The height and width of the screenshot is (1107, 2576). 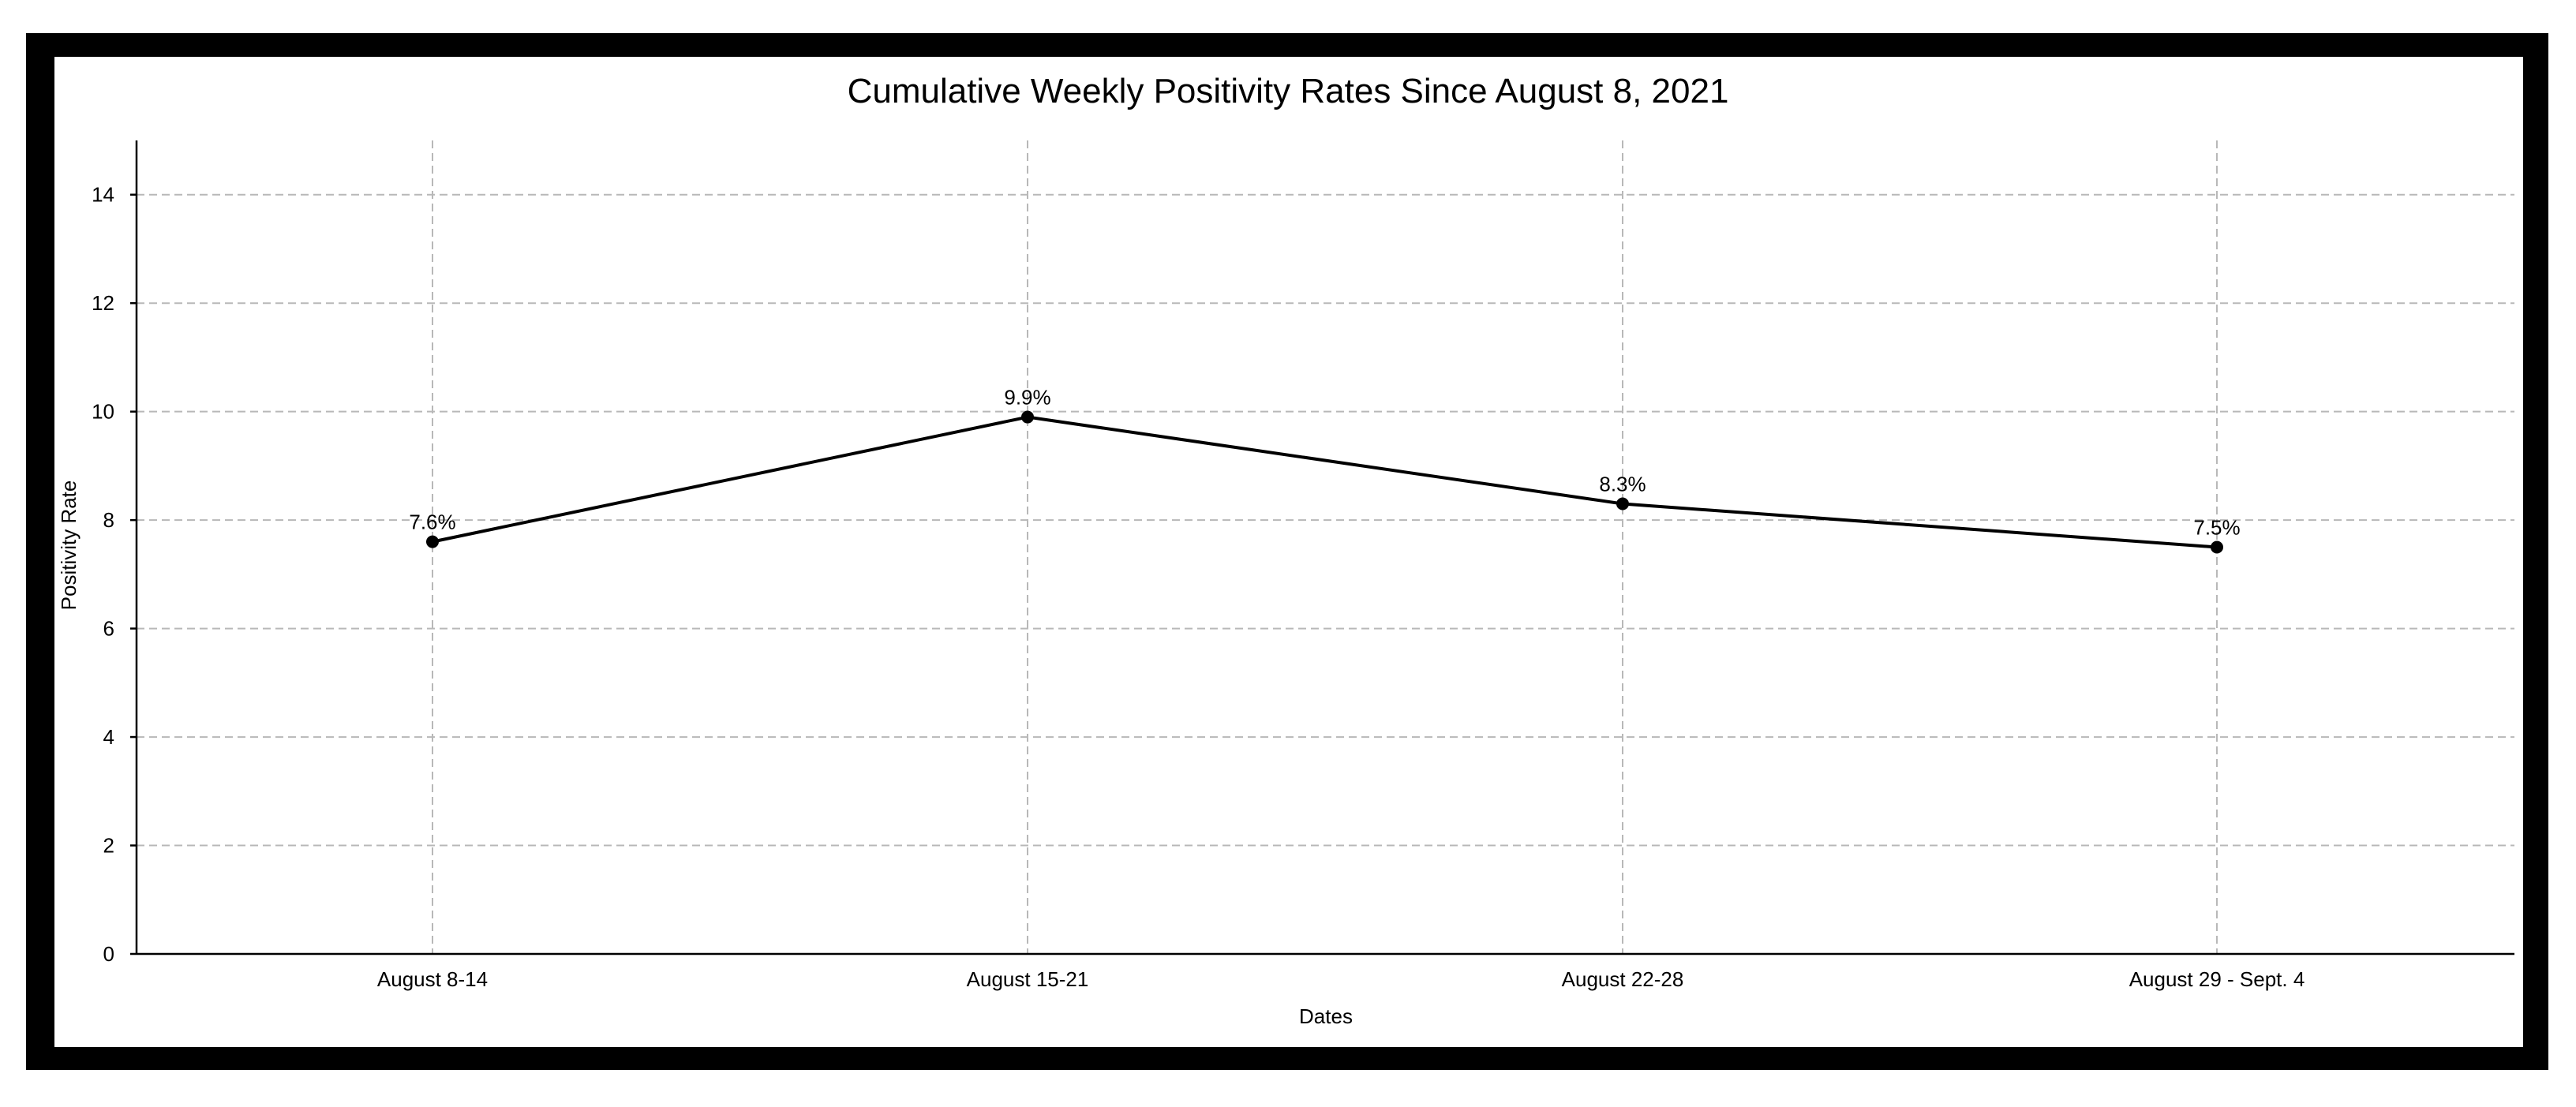 I want to click on y-tick-label: 14, so click(x=103, y=195).